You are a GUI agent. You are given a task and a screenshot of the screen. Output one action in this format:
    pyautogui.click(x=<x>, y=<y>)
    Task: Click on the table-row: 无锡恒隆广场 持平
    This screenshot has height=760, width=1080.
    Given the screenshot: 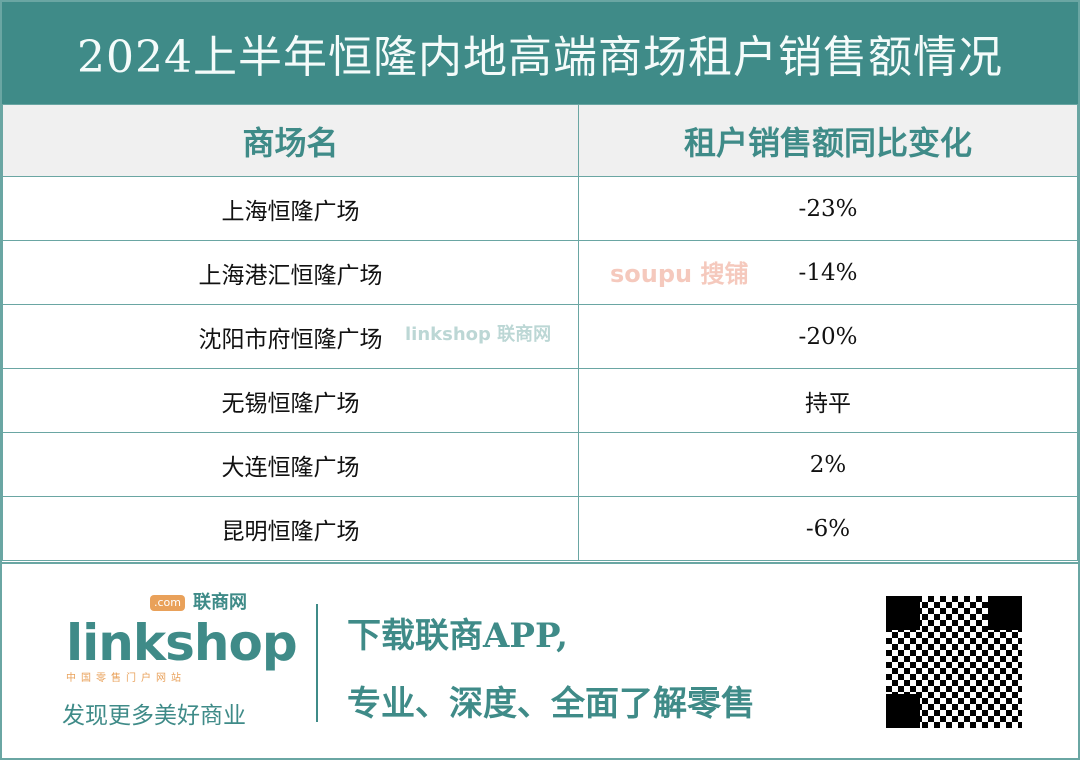 What is the action you would take?
    pyautogui.click(x=540, y=400)
    